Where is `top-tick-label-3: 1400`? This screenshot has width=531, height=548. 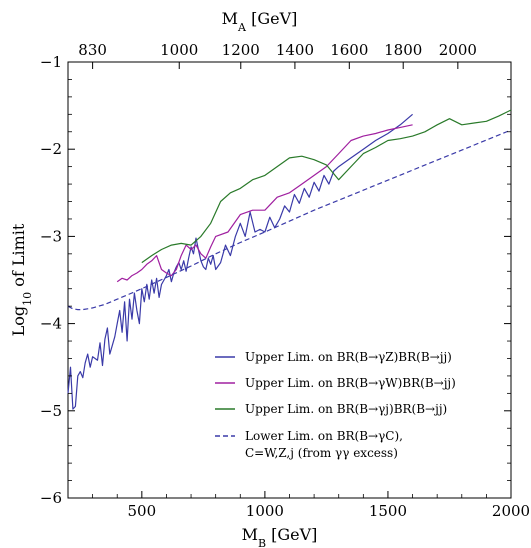 top-tick-label-3: 1400 is located at coordinates (295, 50).